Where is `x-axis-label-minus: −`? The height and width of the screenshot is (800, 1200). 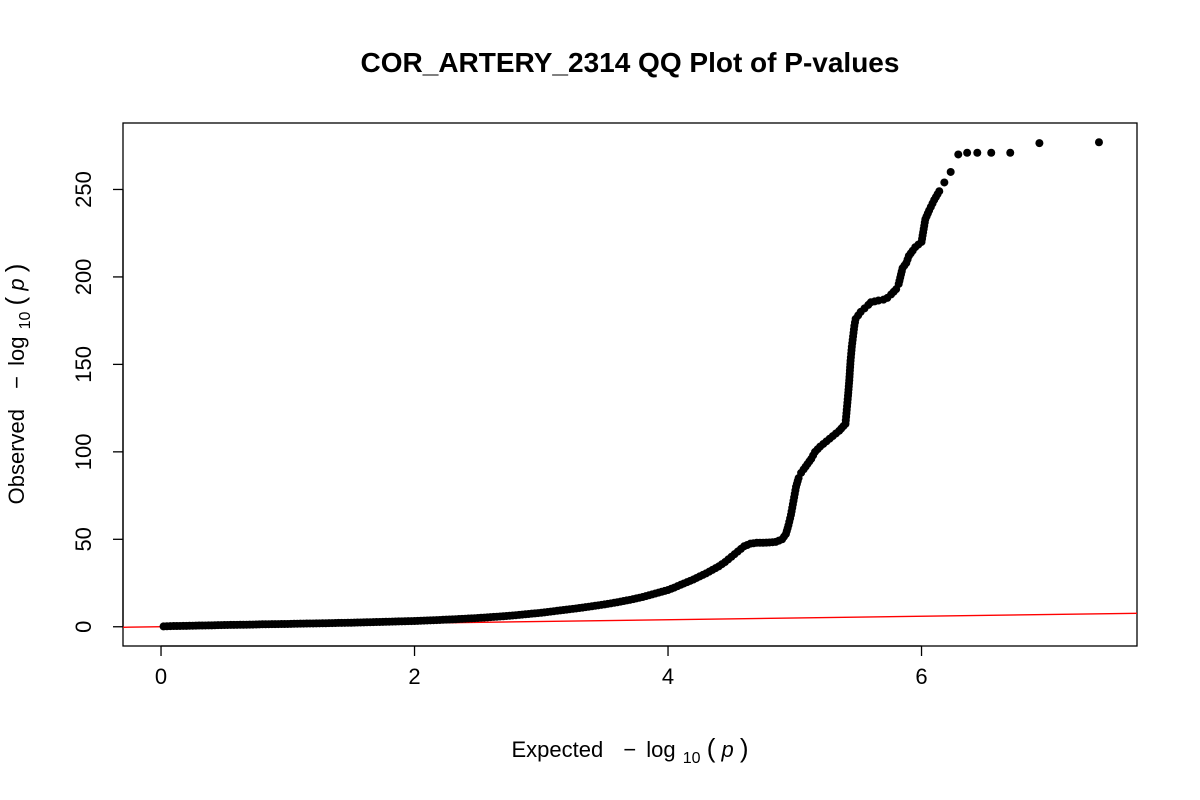 x-axis-label-minus: − is located at coordinates (629, 749).